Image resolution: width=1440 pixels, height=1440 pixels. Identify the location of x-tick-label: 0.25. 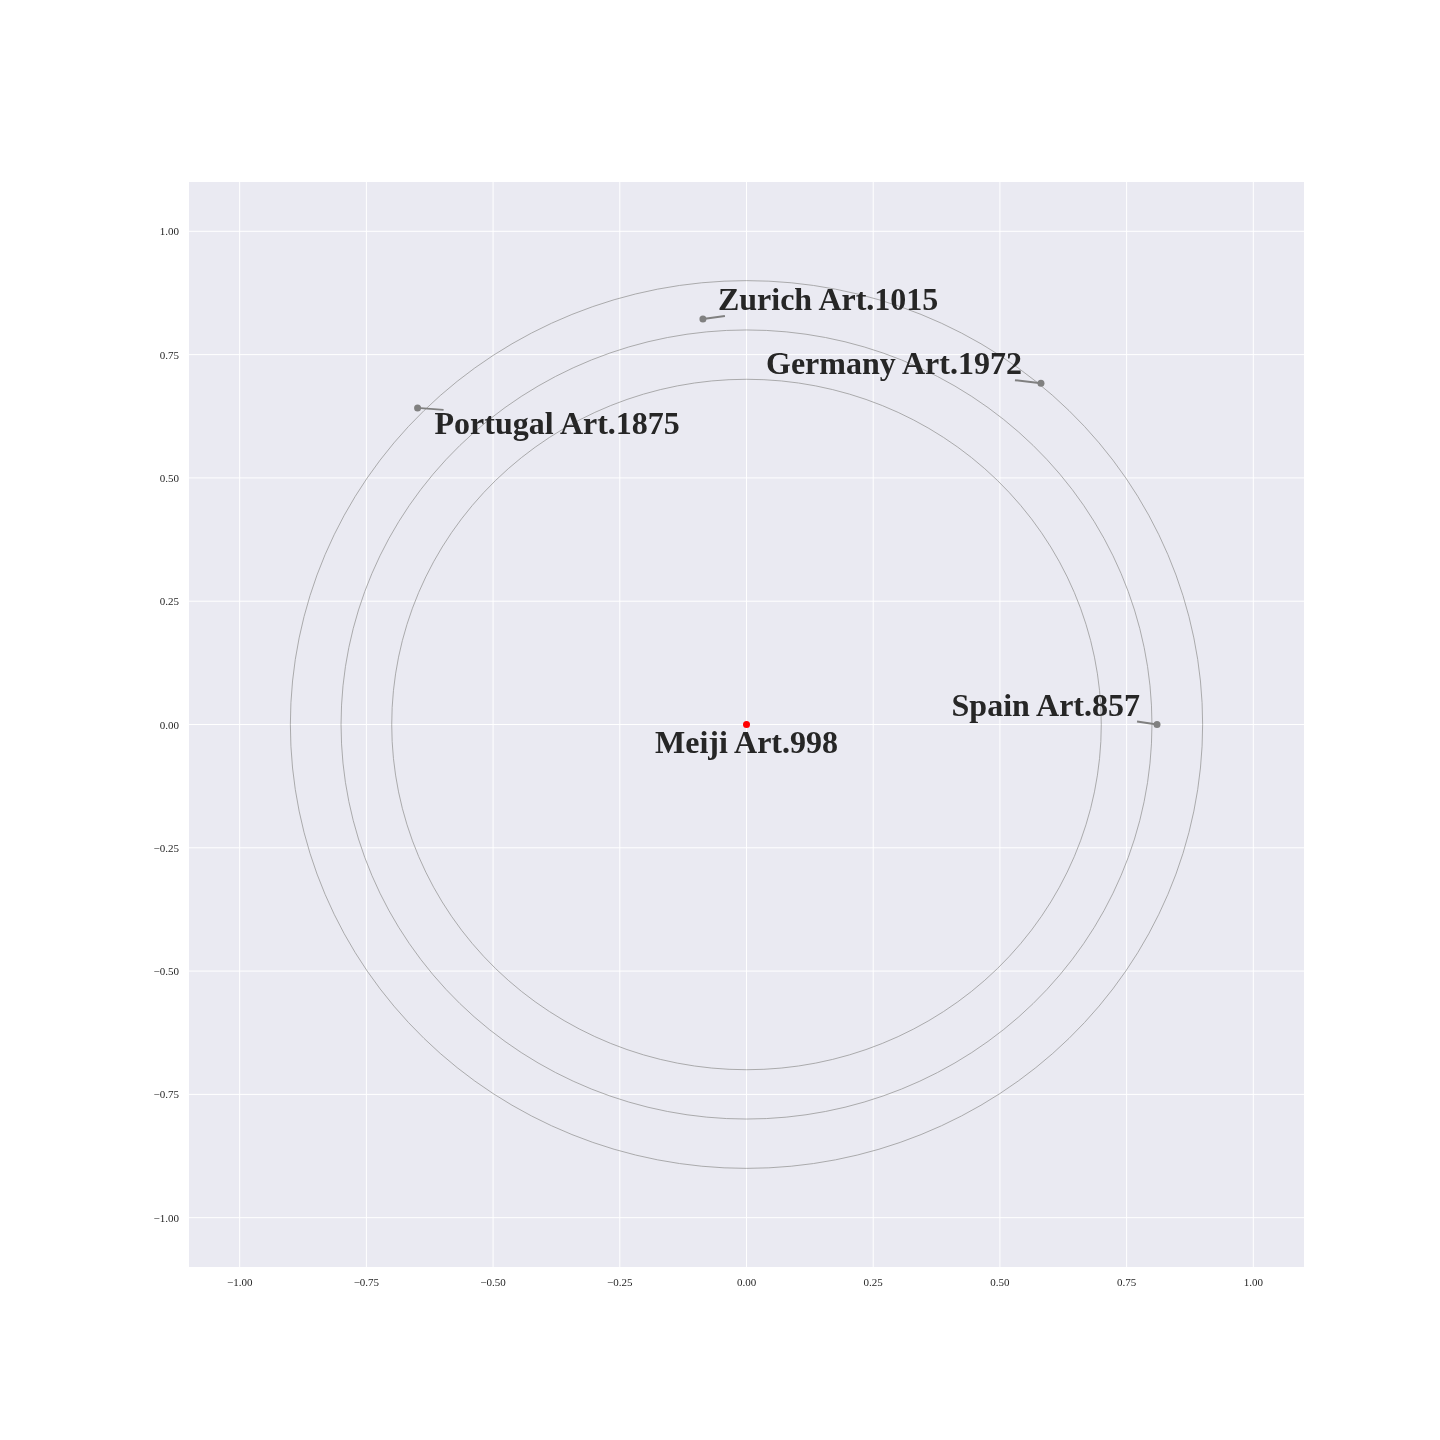
(873, 1282).